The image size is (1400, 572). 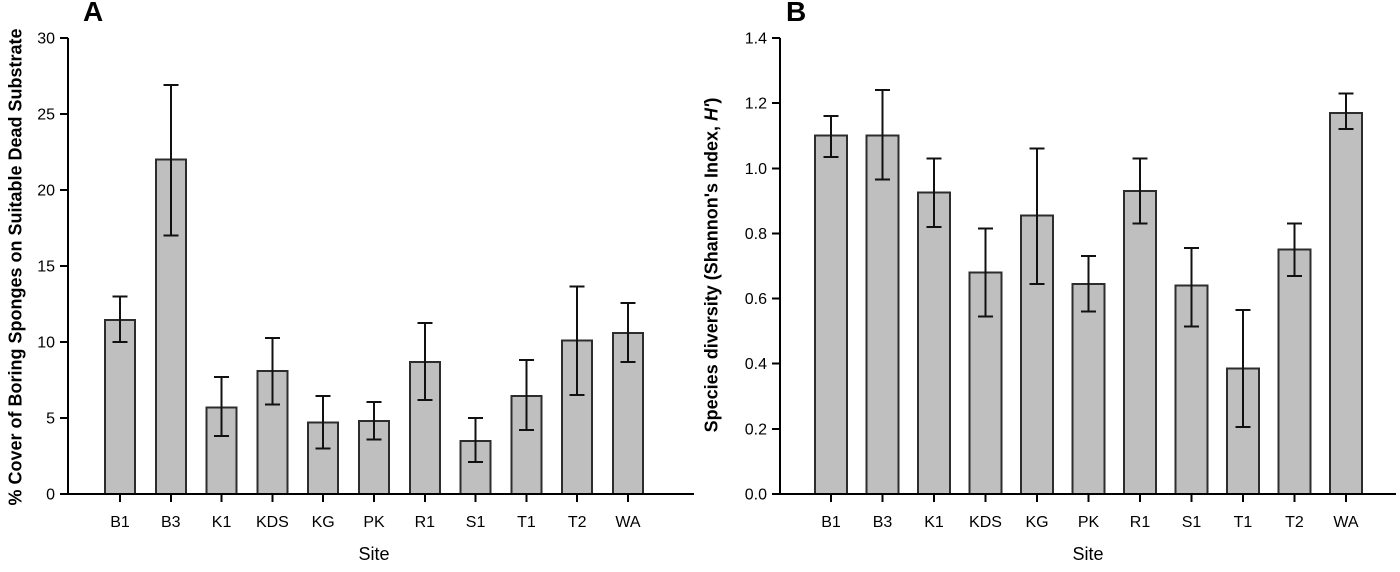 I want to click on panel-b-bar-R1, so click(x=1140, y=342).